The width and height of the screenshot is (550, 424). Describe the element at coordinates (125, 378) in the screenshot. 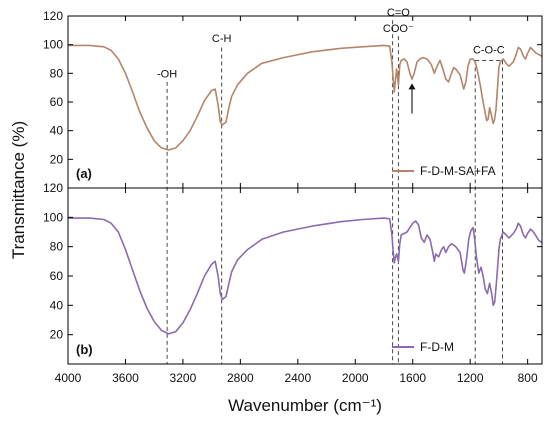

I see `x-tick-label: 3600` at that location.